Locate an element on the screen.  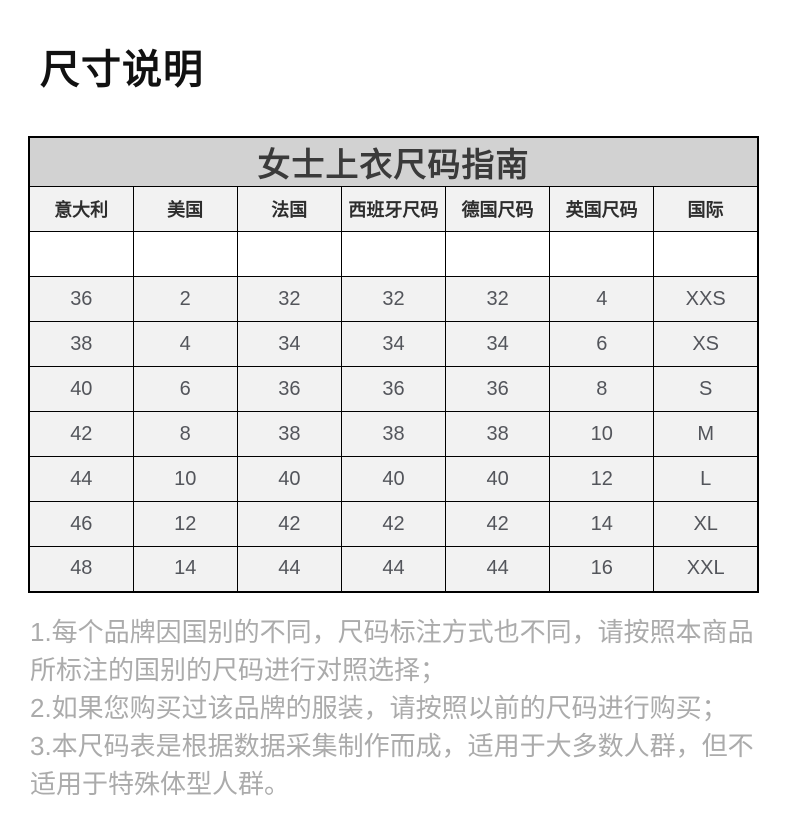
table-row: 36 2 32 32 32 4 XXS is located at coordinates (393, 299).